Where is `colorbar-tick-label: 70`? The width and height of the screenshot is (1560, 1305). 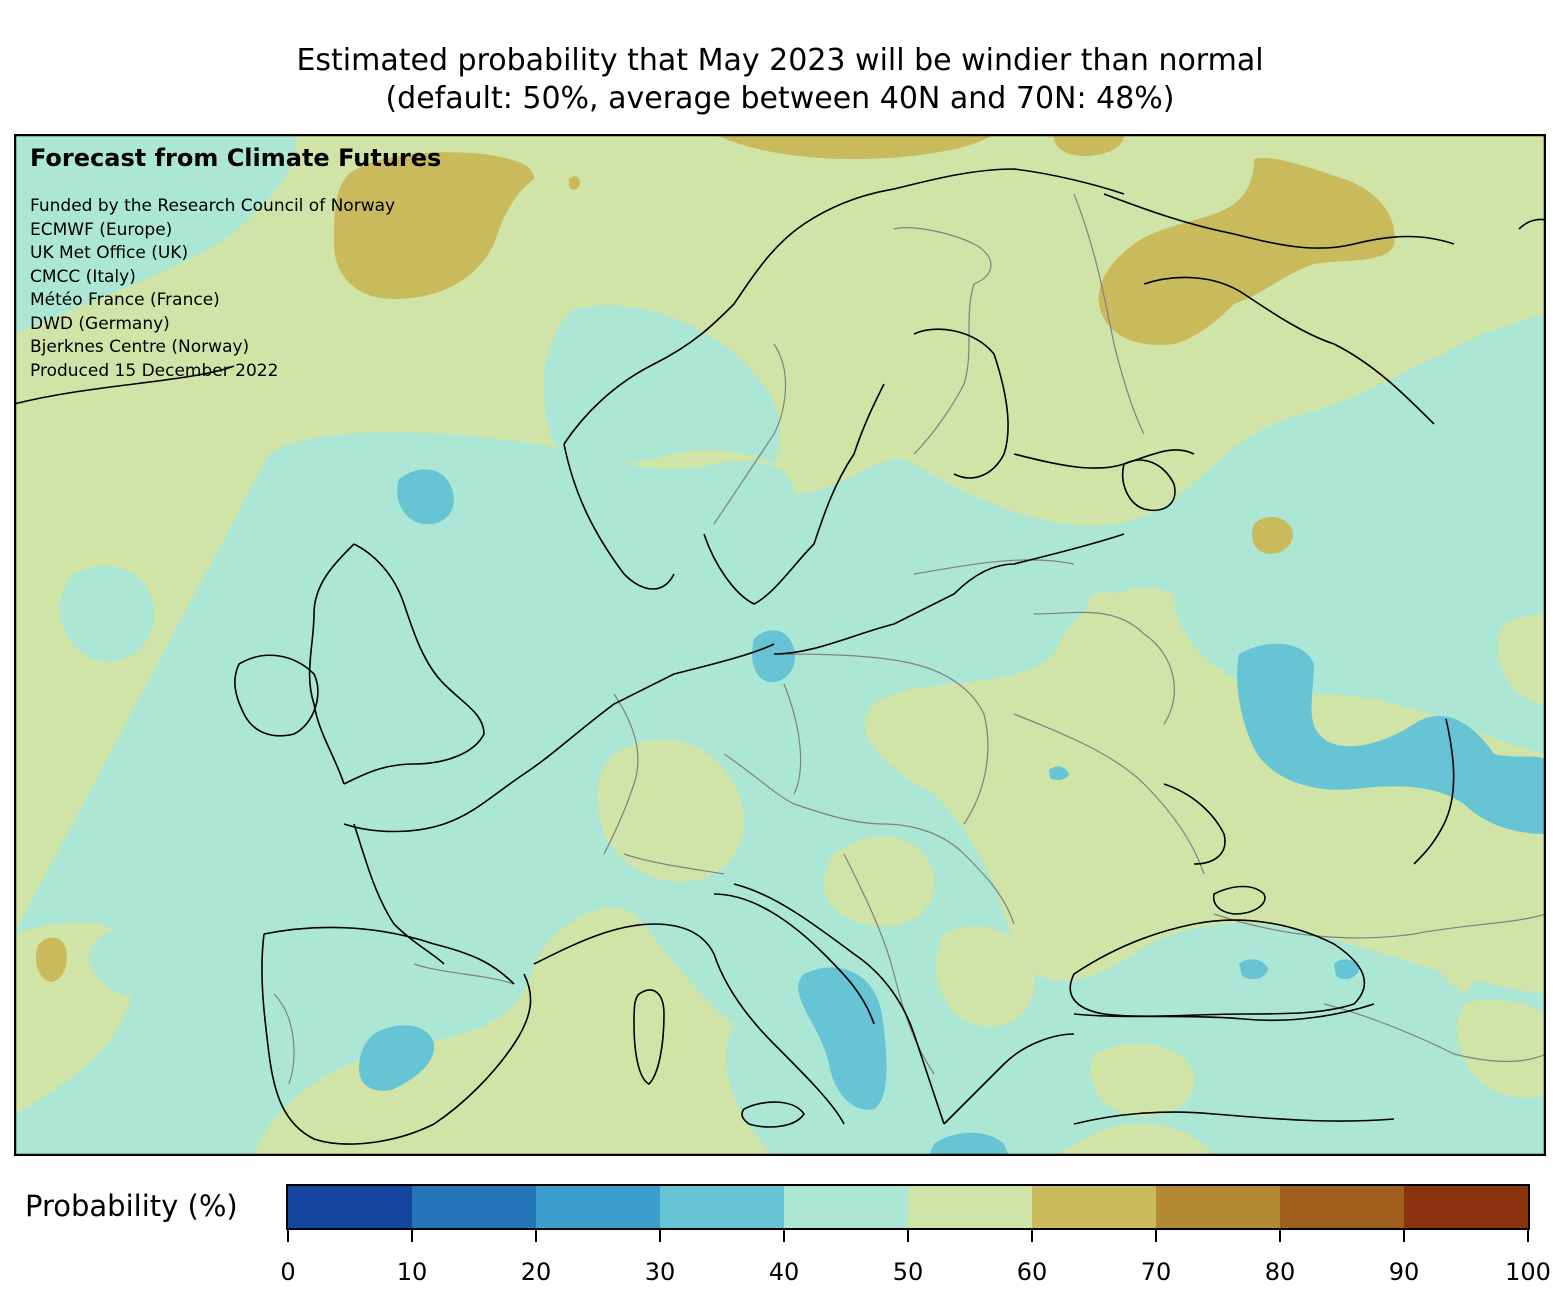 colorbar-tick-label: 70 is located at coordinates (1156, 1272).